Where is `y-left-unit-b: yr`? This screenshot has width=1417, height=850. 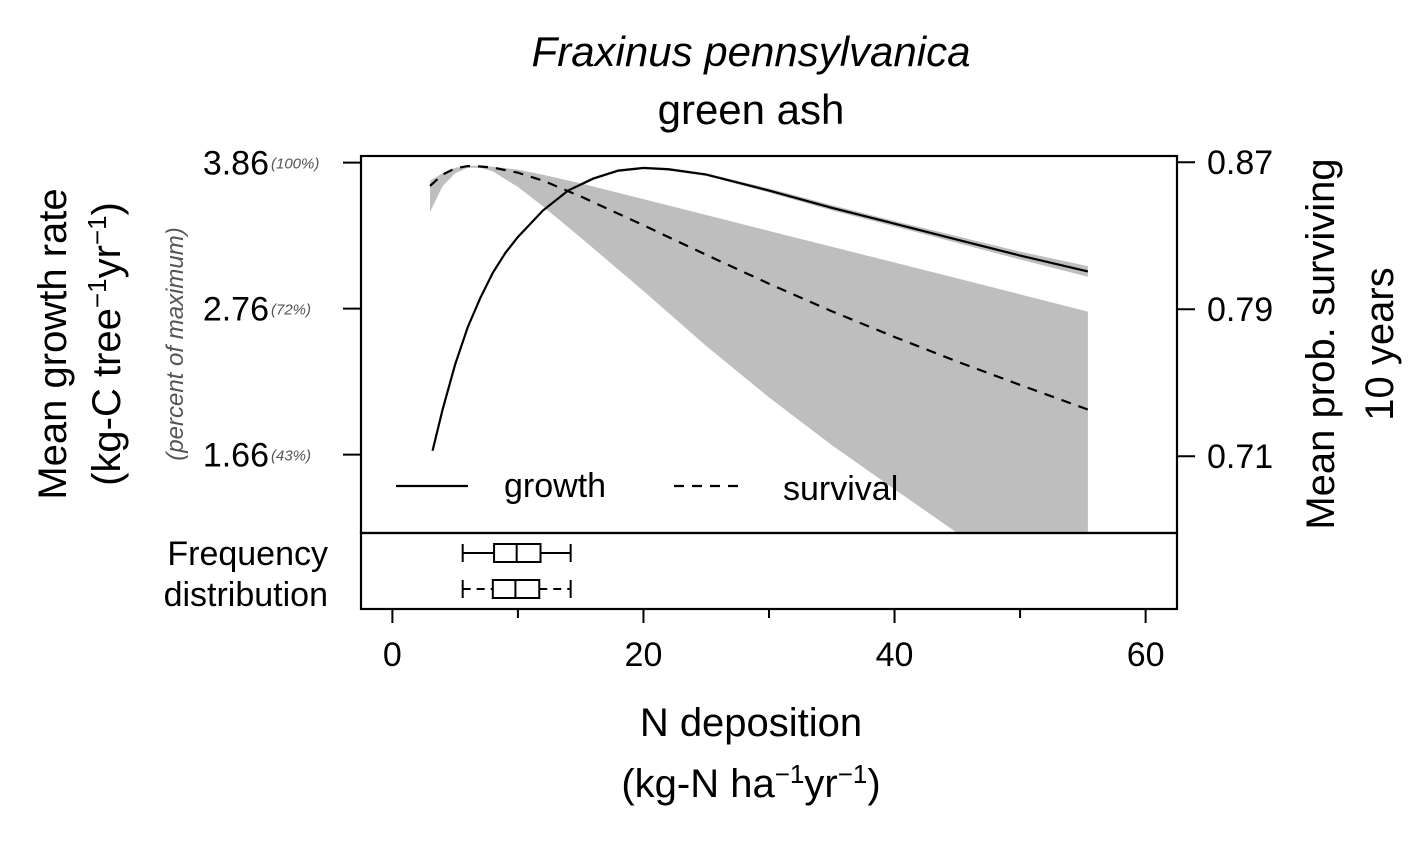 y-left-unit-b: yr is located at coordinates (107, 261).